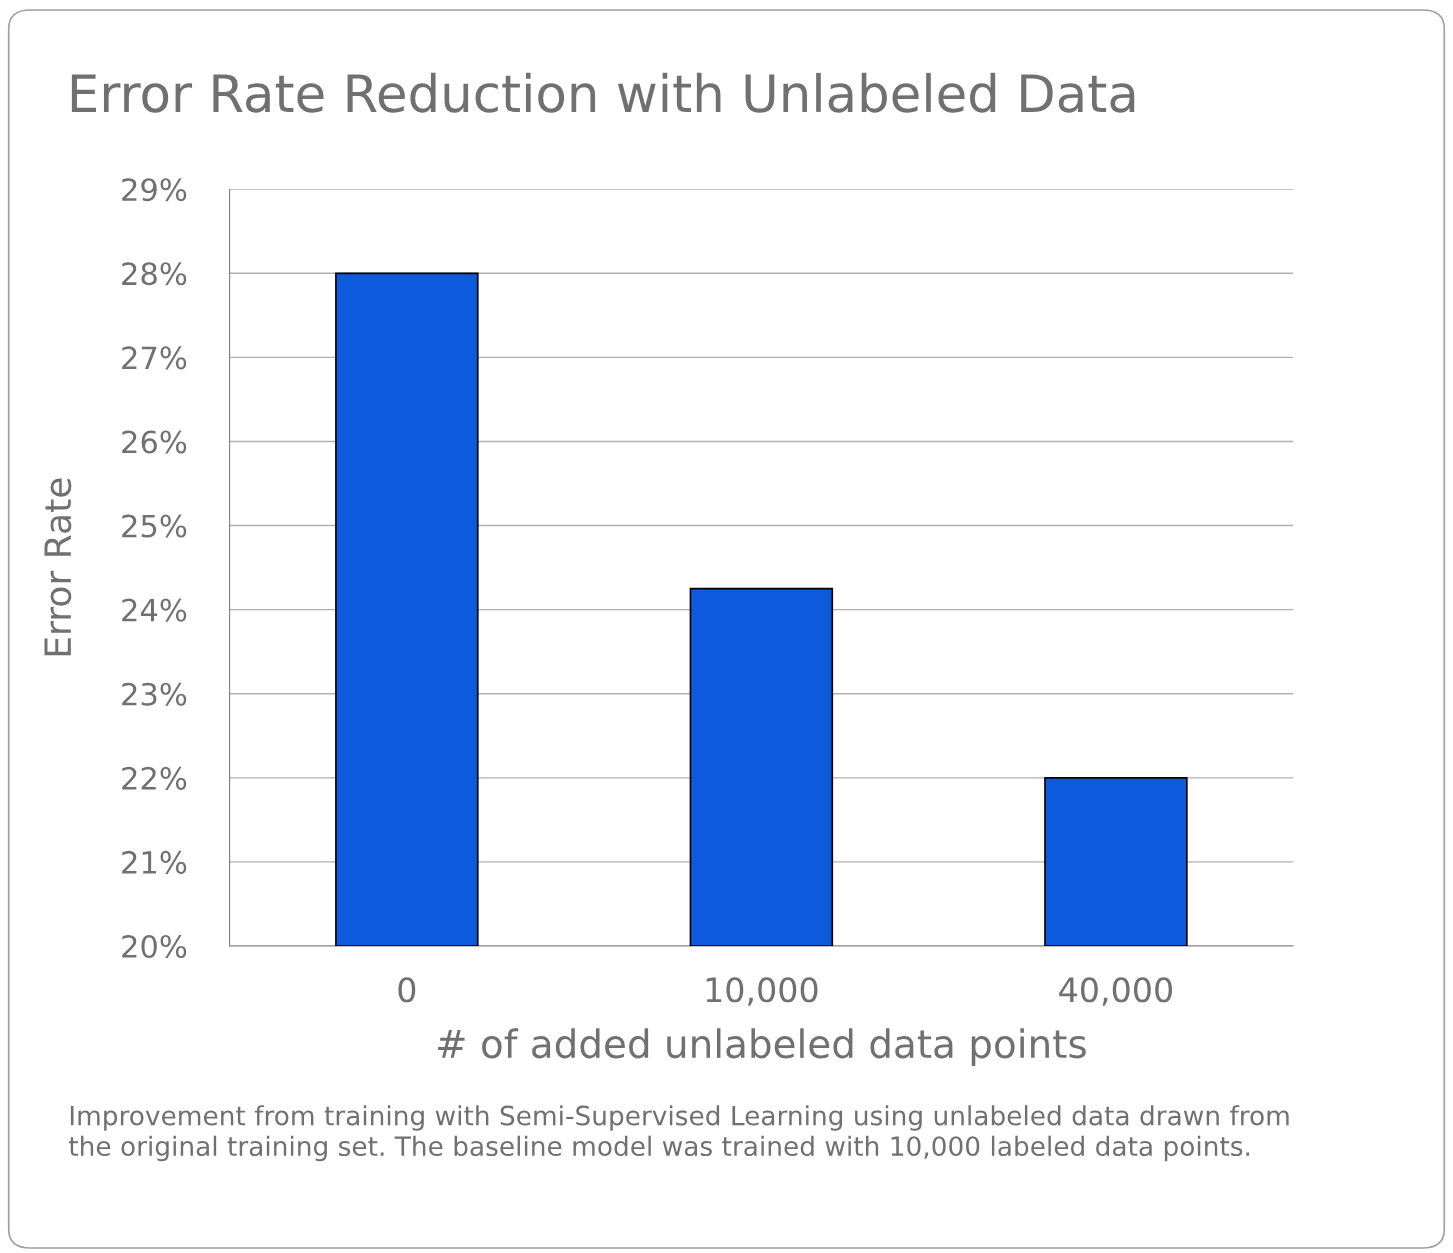 The image size is (1453, 1253). What do you see at coordinates (679, 1133) in the screenshot?
I see `text: Improvement from training with Semi-Supervised Learning using unlabeled data drawn from the original training set. The baseline model was trained with 10,000 labeled data points.` at bounding box center [679, 1133].